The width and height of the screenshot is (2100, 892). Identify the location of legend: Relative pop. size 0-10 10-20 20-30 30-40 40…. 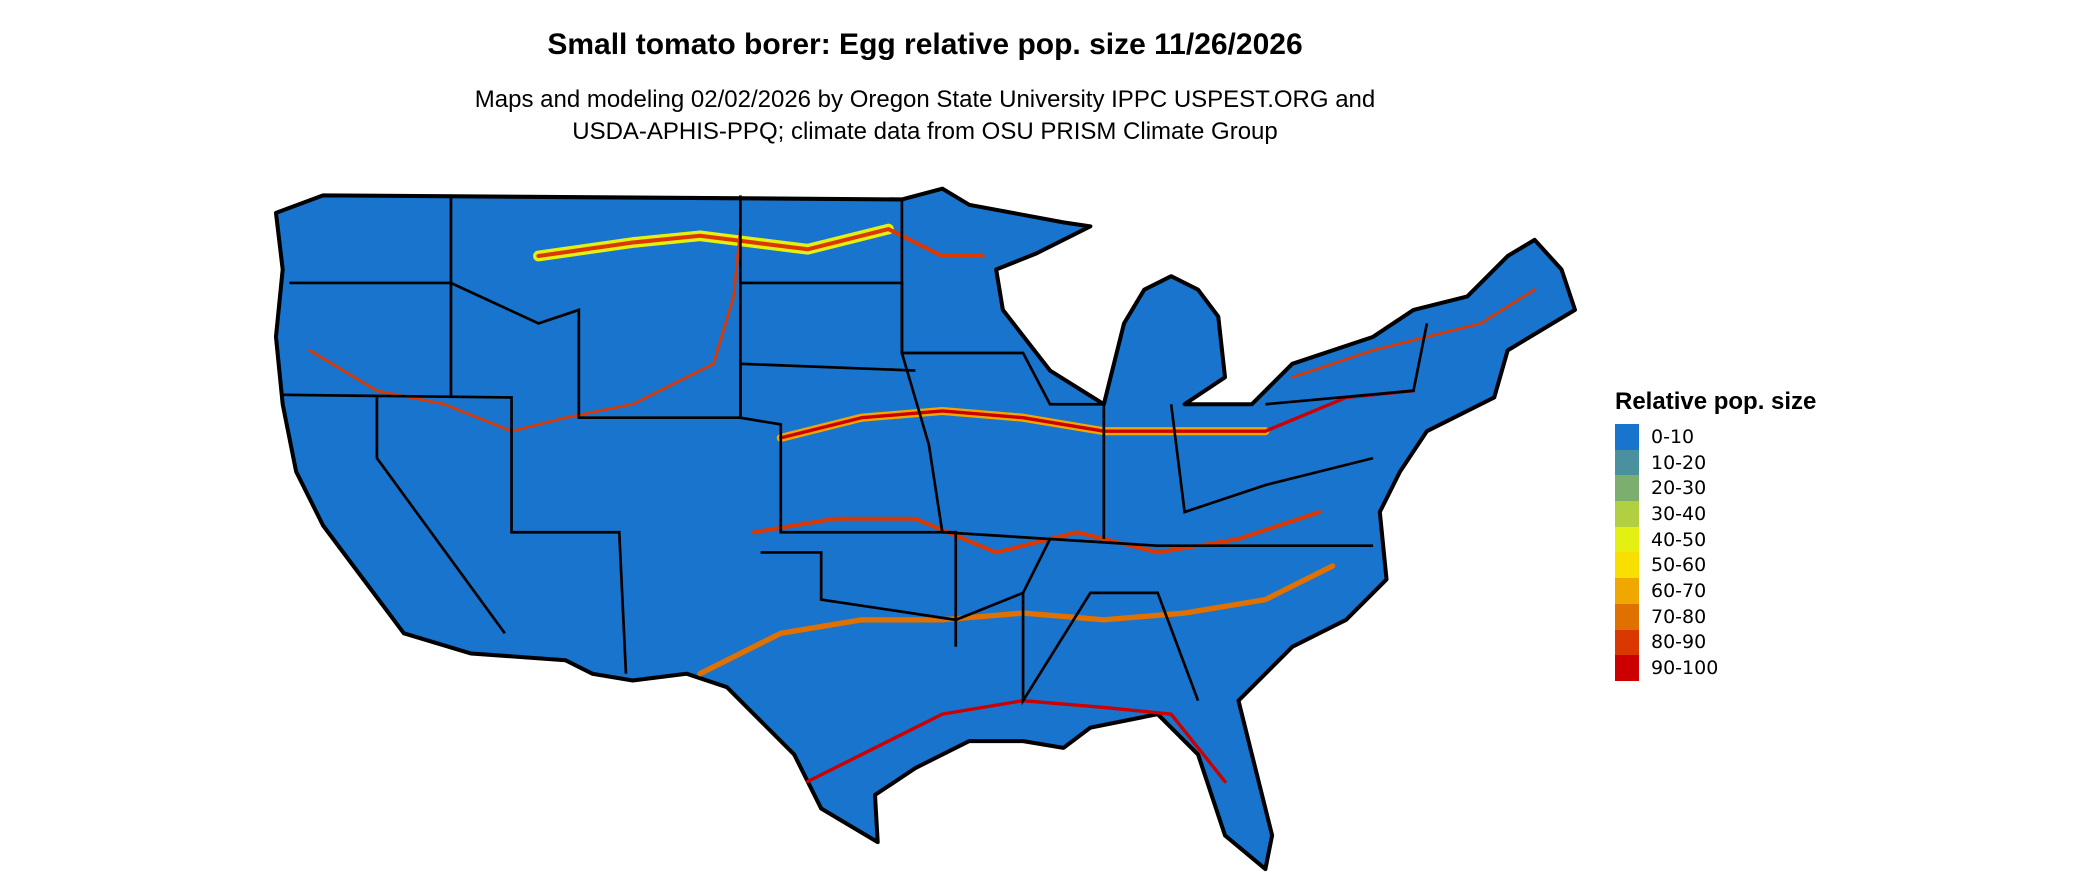
(1715, 534).